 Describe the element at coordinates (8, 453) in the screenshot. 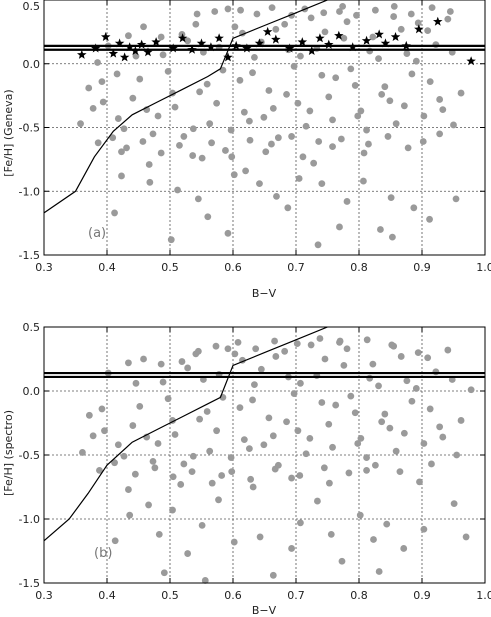

I see `y-axis-label: [Fe/H] (spectro)` at that location.